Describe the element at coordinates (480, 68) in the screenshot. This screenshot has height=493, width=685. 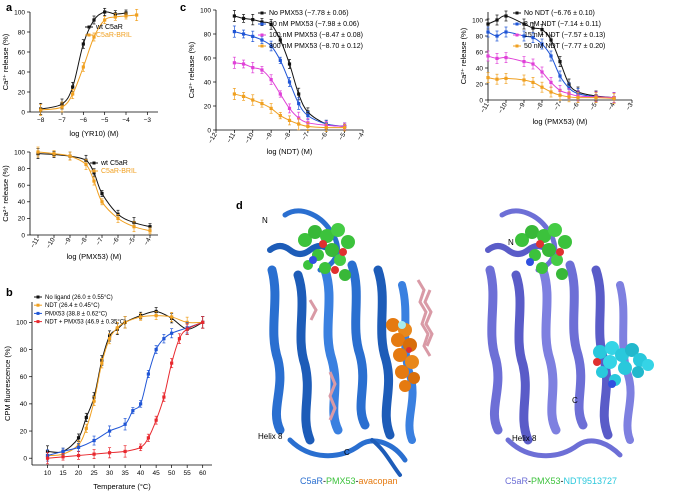
I see `y-tick-label: 40` at that location.